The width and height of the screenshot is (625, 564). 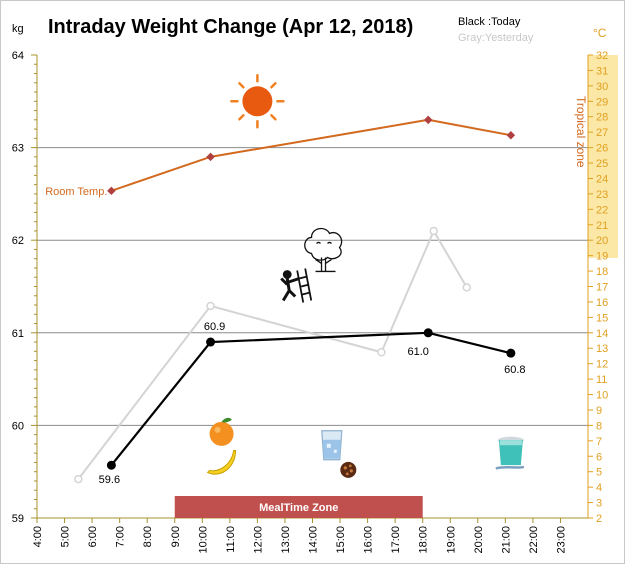 I want to click on x-tick-label: 15:00, so click(x=341, y=540).